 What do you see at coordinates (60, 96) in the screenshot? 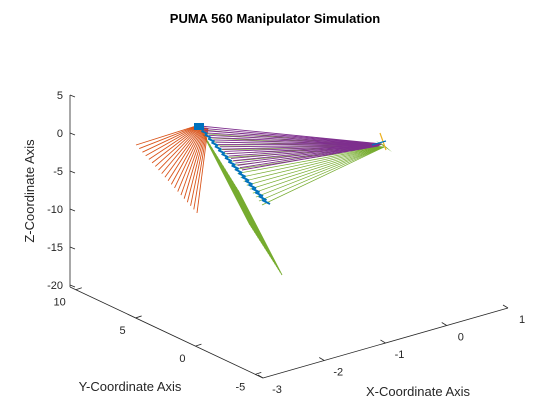
I see `z-tick-label: 5` at bounding box center [60, 96].